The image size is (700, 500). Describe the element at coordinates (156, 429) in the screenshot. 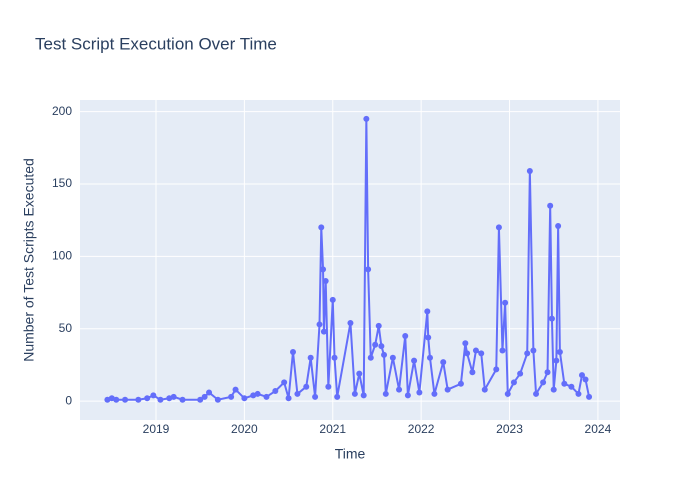

I see `x-tick-label: 2019` at that location.